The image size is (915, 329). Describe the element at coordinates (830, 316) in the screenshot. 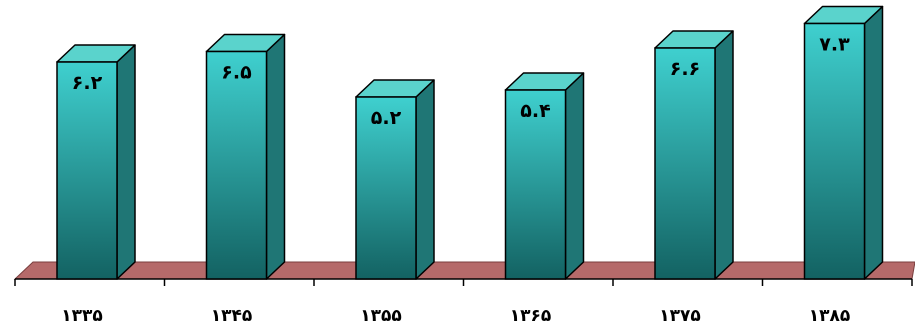

I see `x-tick-label: ۱۳۸۵` at that location.